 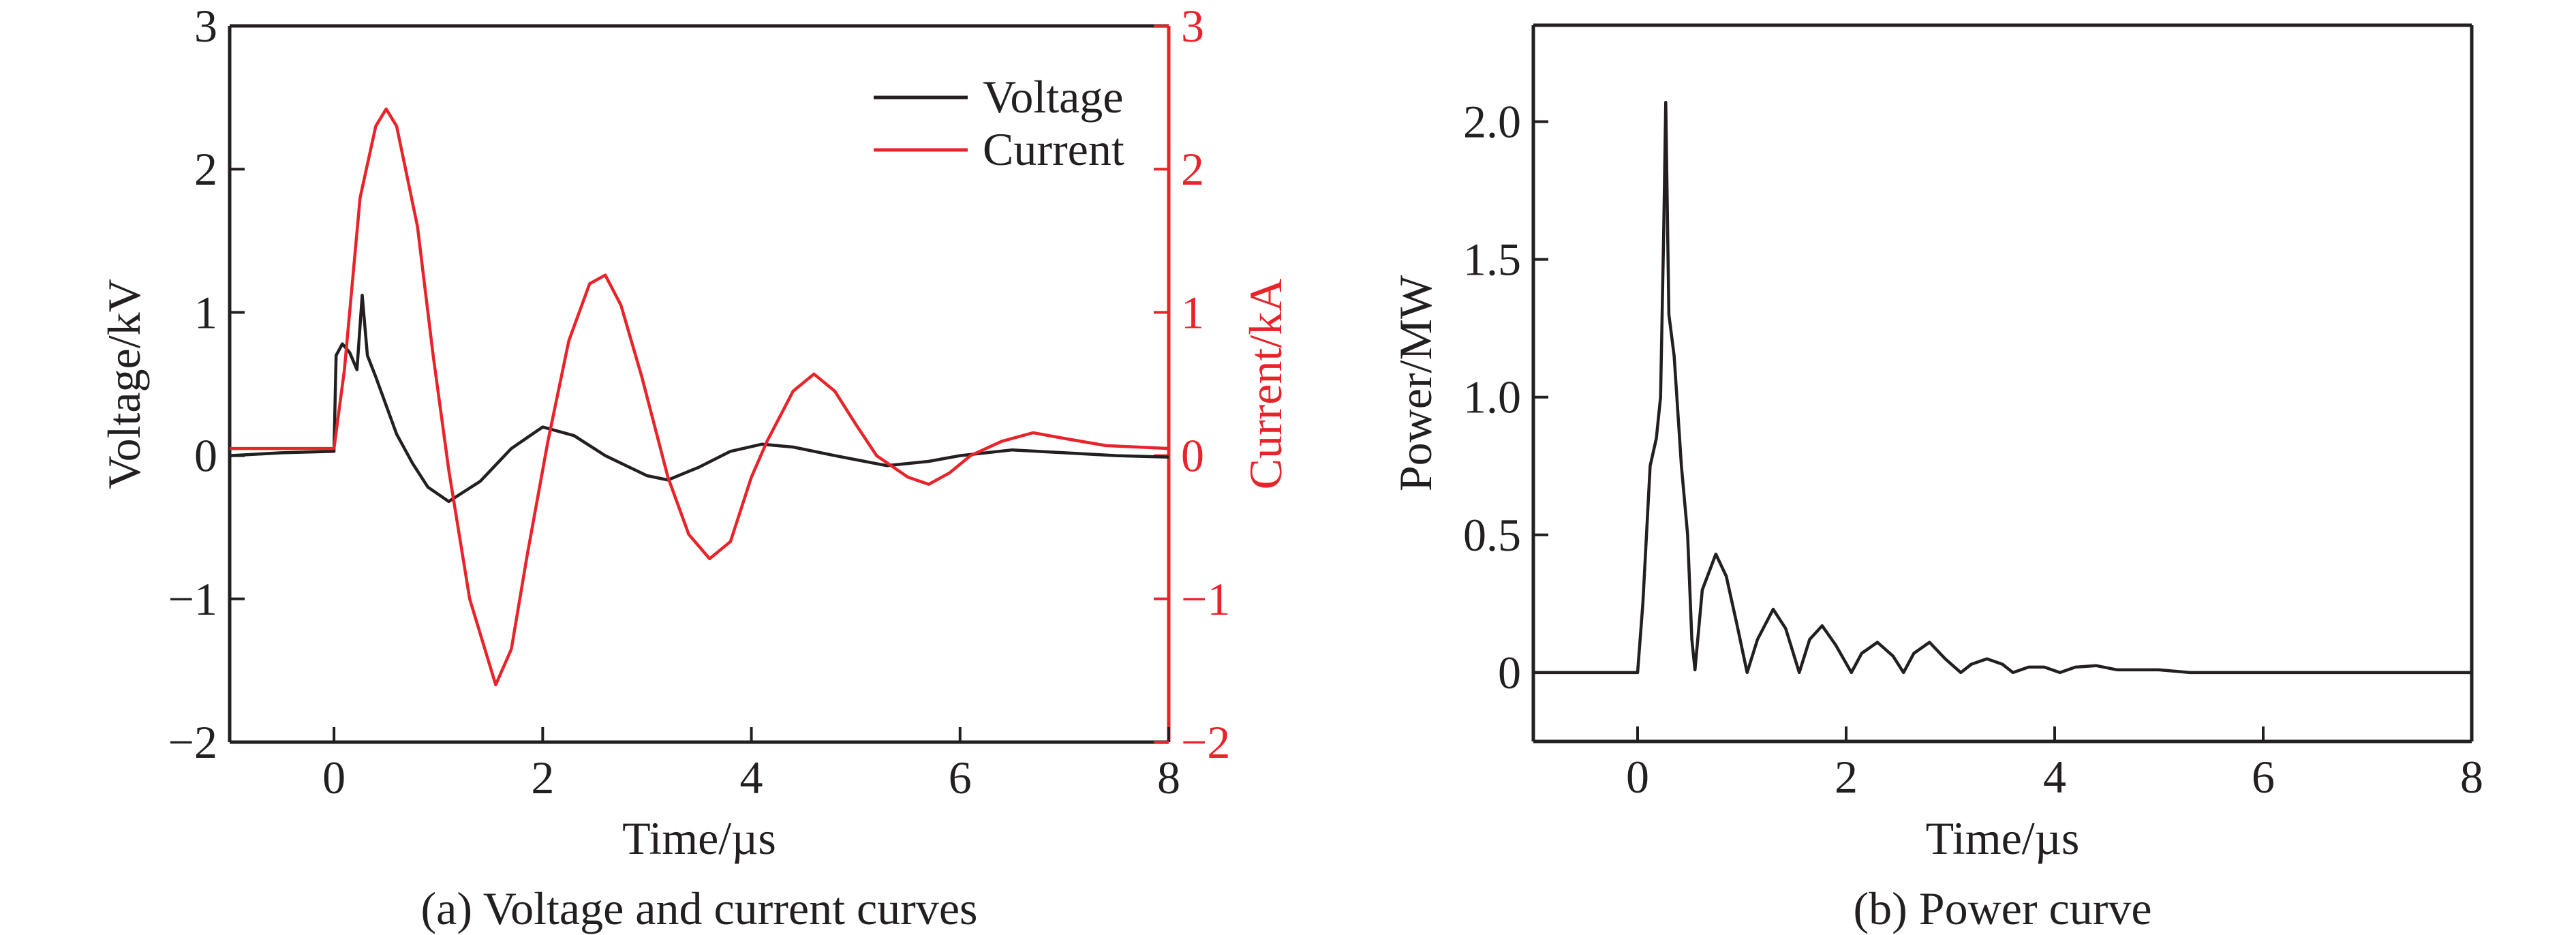 What do you see at coordinates (1192, 26) in the screenshot?
I see `y2-tick-label: 3` at bounding box center [1192, 26].